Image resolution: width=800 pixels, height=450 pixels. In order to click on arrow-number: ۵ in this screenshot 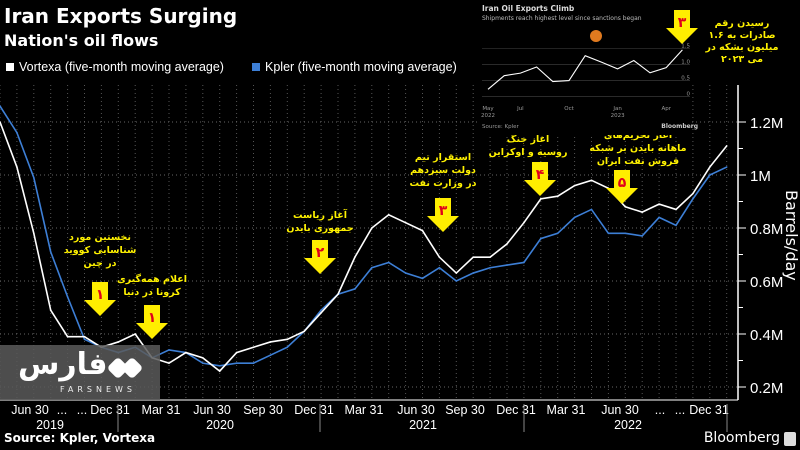, I will do `click(622, 183)`.